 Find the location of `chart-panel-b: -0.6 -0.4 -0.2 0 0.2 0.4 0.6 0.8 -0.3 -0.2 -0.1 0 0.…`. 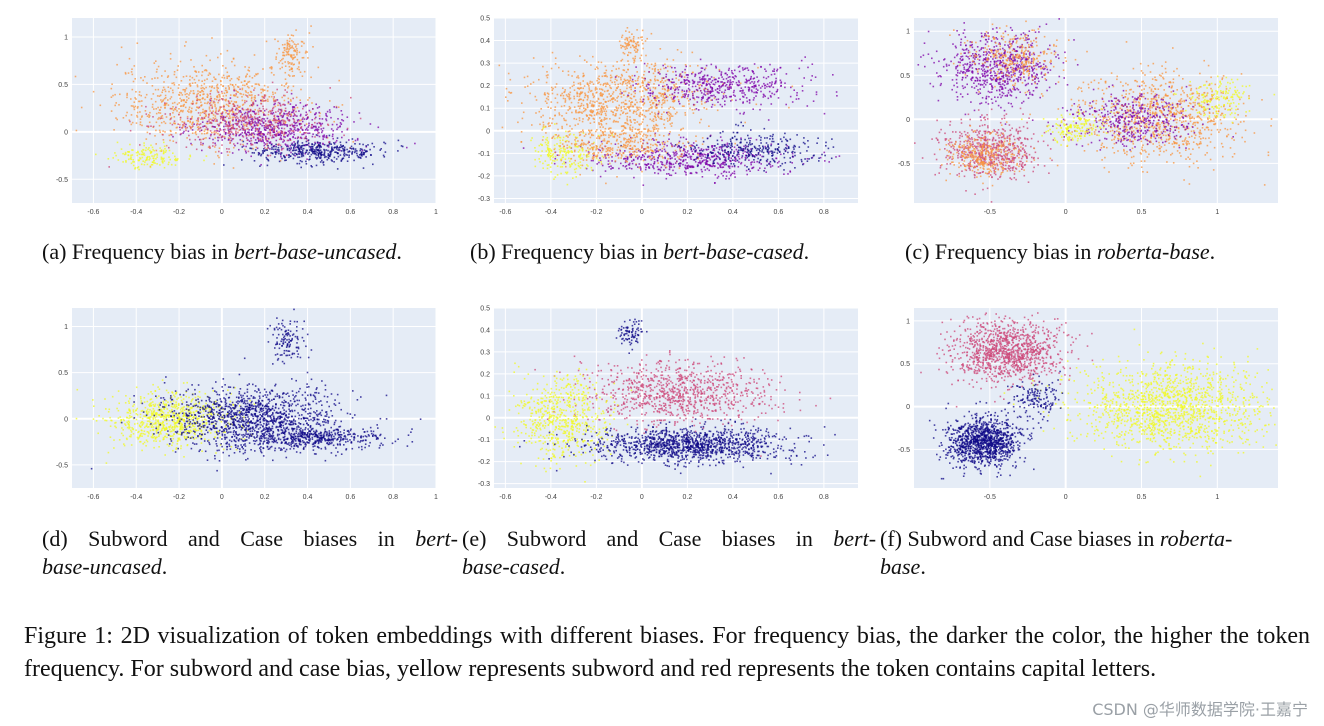

chart-panel-b: -0.6 -0.4 -0.2 0 0.2 0.4 0.6 0.8 -0.3 -0.2 -0.1 0 0.… is located at coordinates (663, 116).